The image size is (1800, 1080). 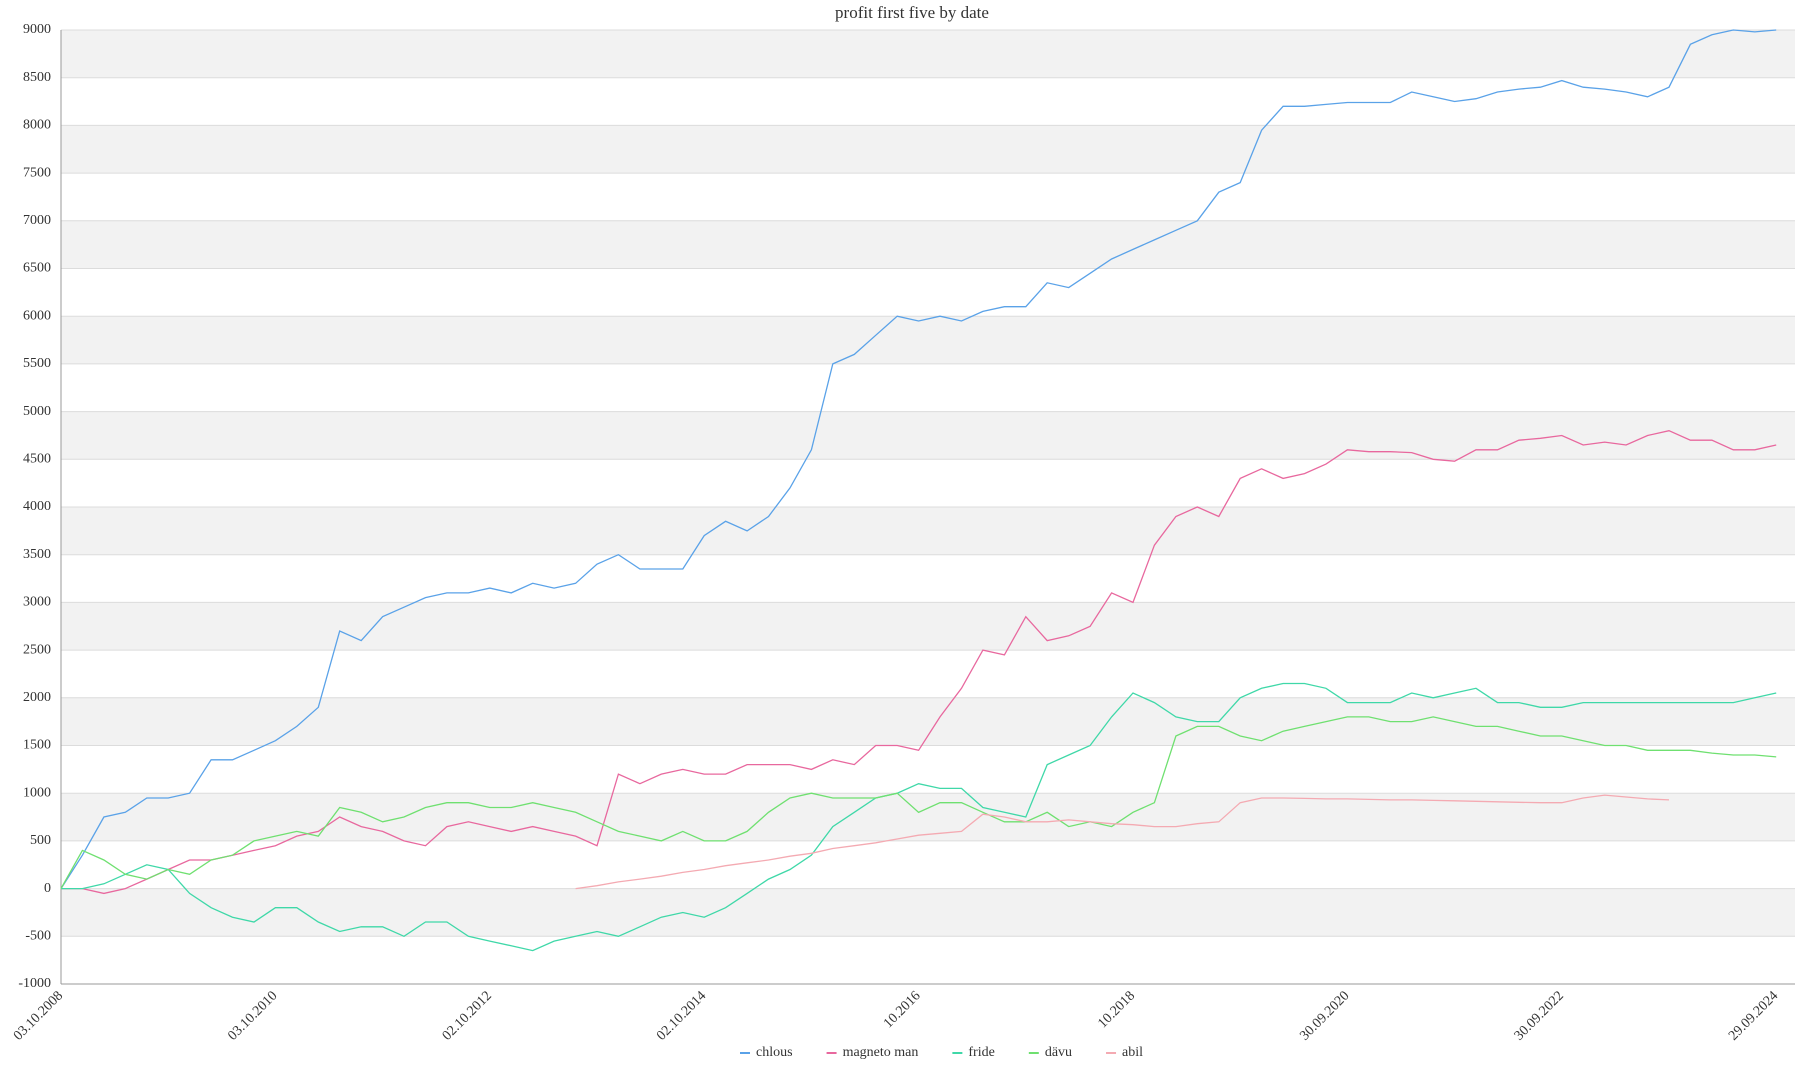 What do you see at coordinates (37, 459) in the screenshot?
I see `y-tick-label: 4500` at bounding box center [37, 459].